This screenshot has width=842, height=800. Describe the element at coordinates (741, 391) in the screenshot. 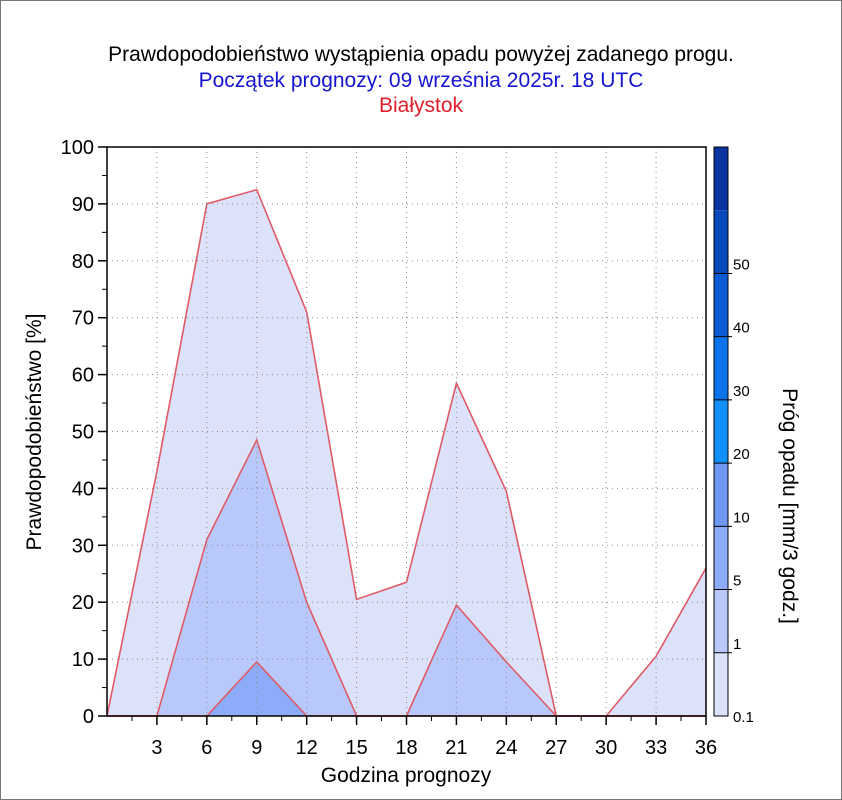

I see `colorbar-tick-label: 30` at that location.